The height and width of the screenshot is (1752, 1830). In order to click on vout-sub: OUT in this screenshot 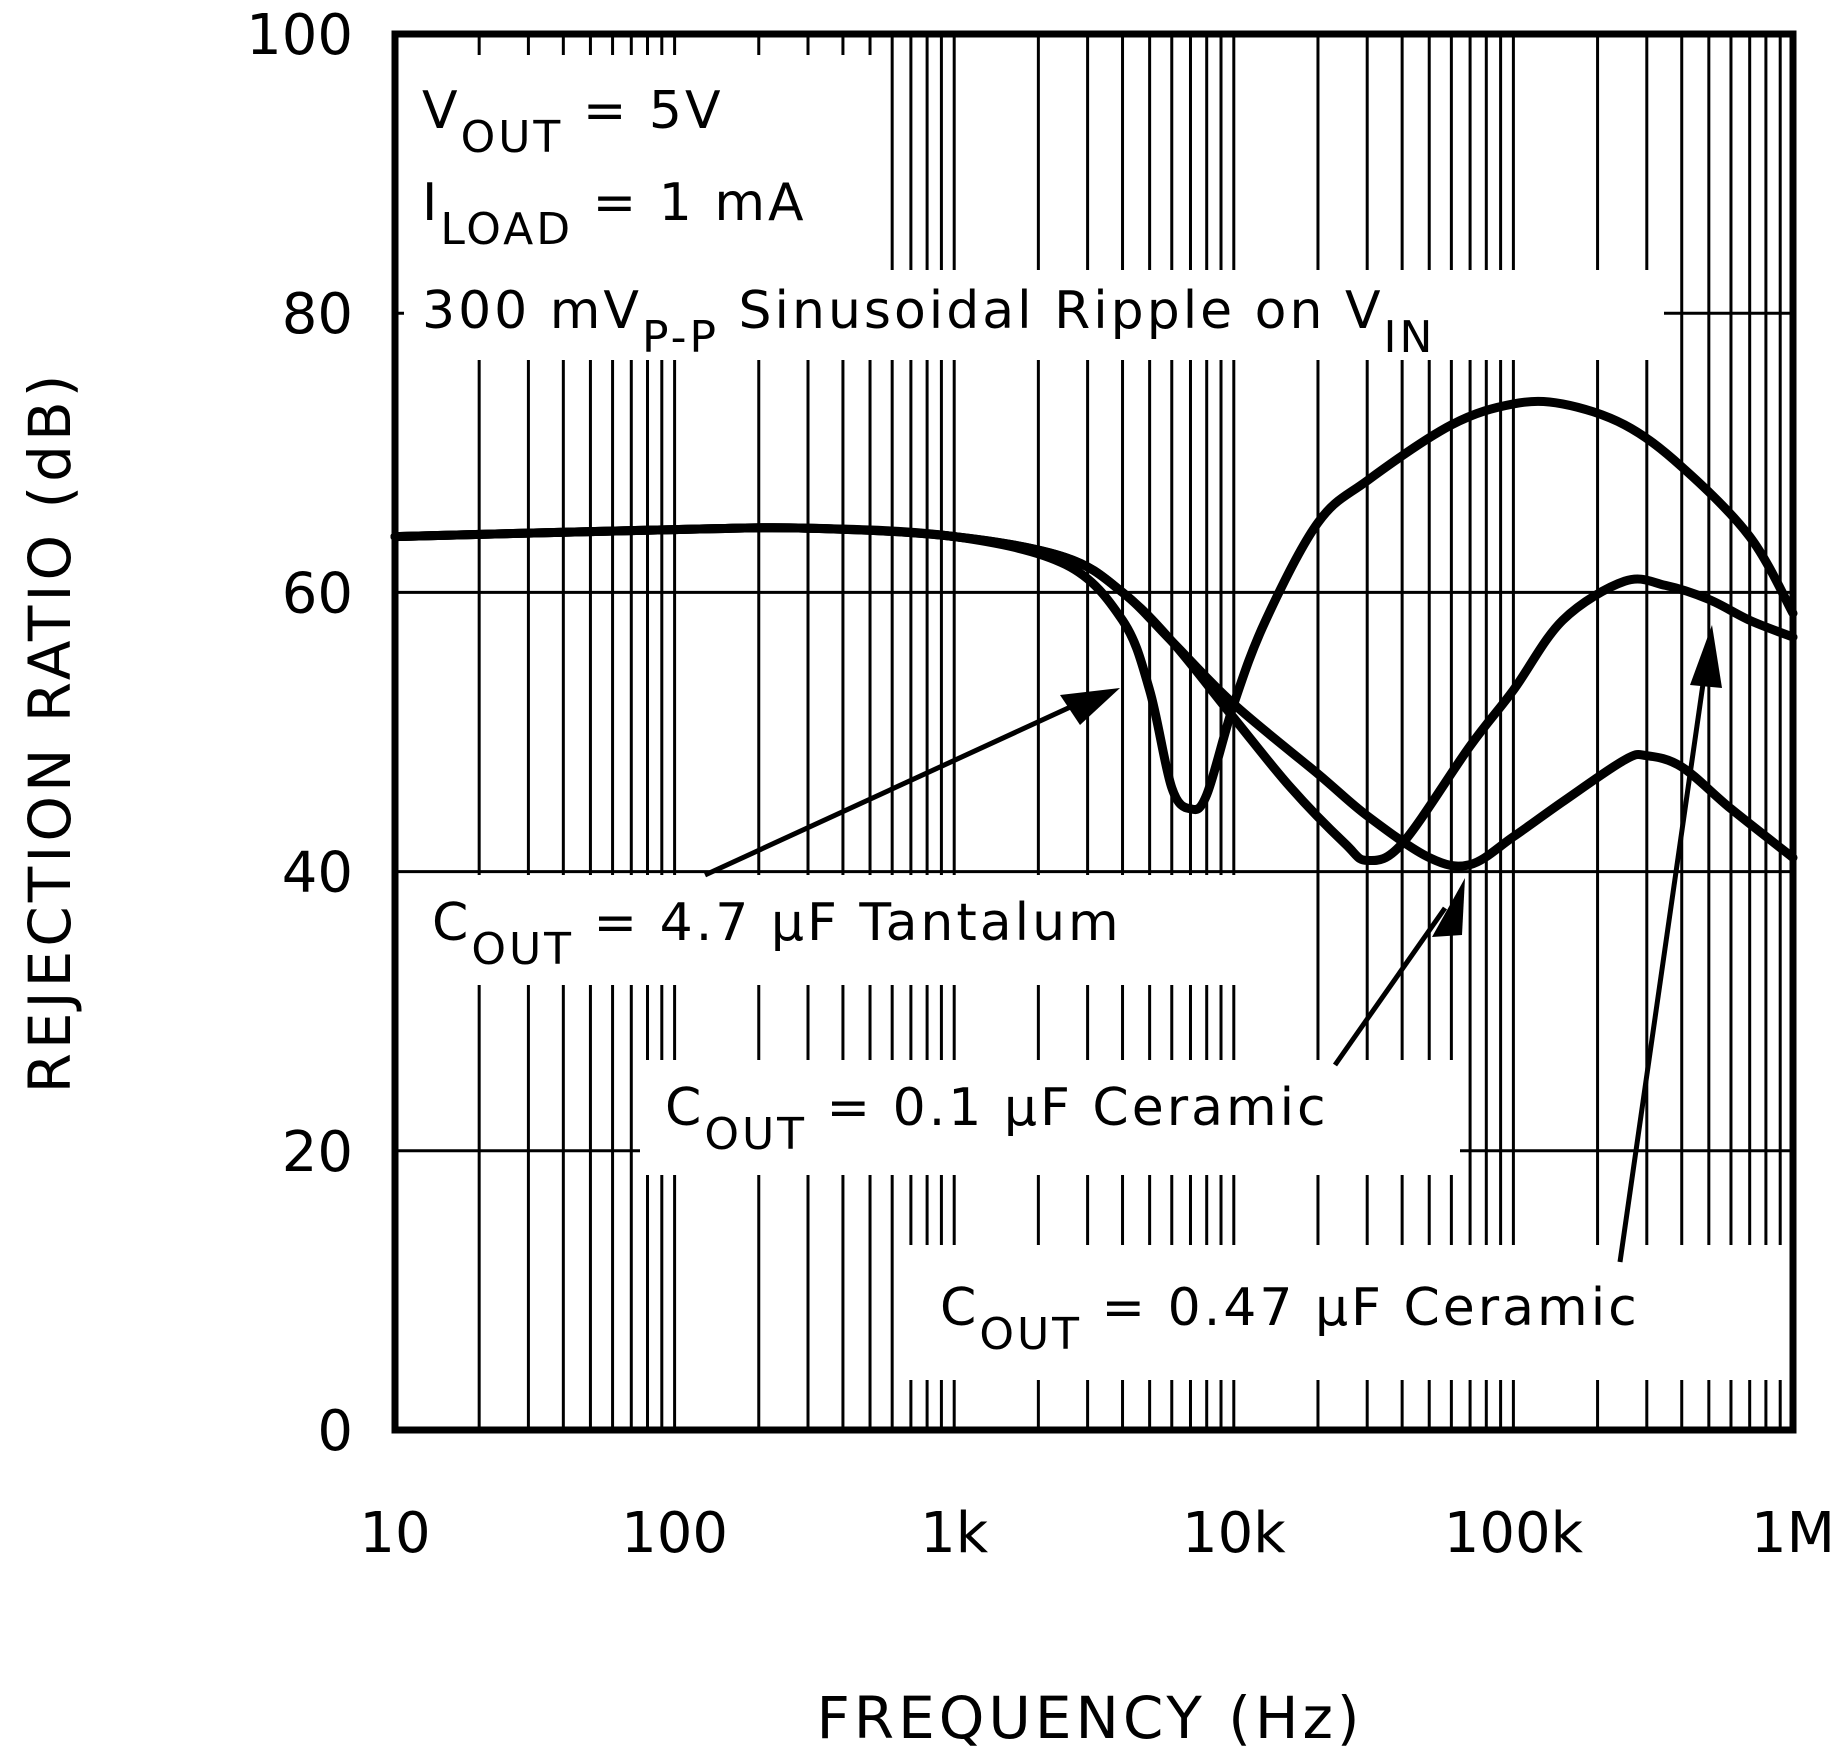, I will do `click(512, 137)`.